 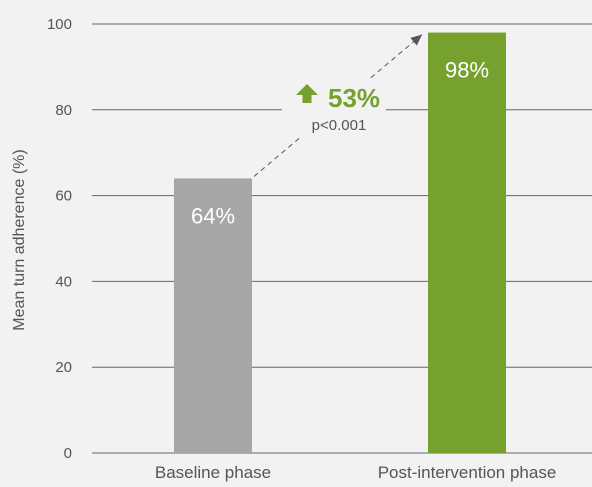 What do you see at coordinates (354, 98) in the screenshot?
I see `change-percent-label: 53%` at bounding box center [354, 98].